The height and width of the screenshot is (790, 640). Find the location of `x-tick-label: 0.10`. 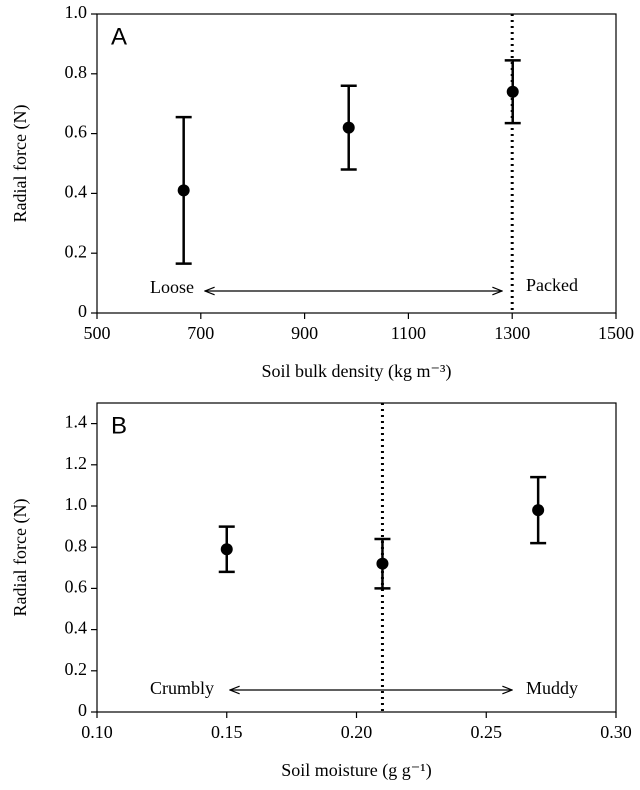

x-tick-label: 0.10 is located at coordinates (97, 732).